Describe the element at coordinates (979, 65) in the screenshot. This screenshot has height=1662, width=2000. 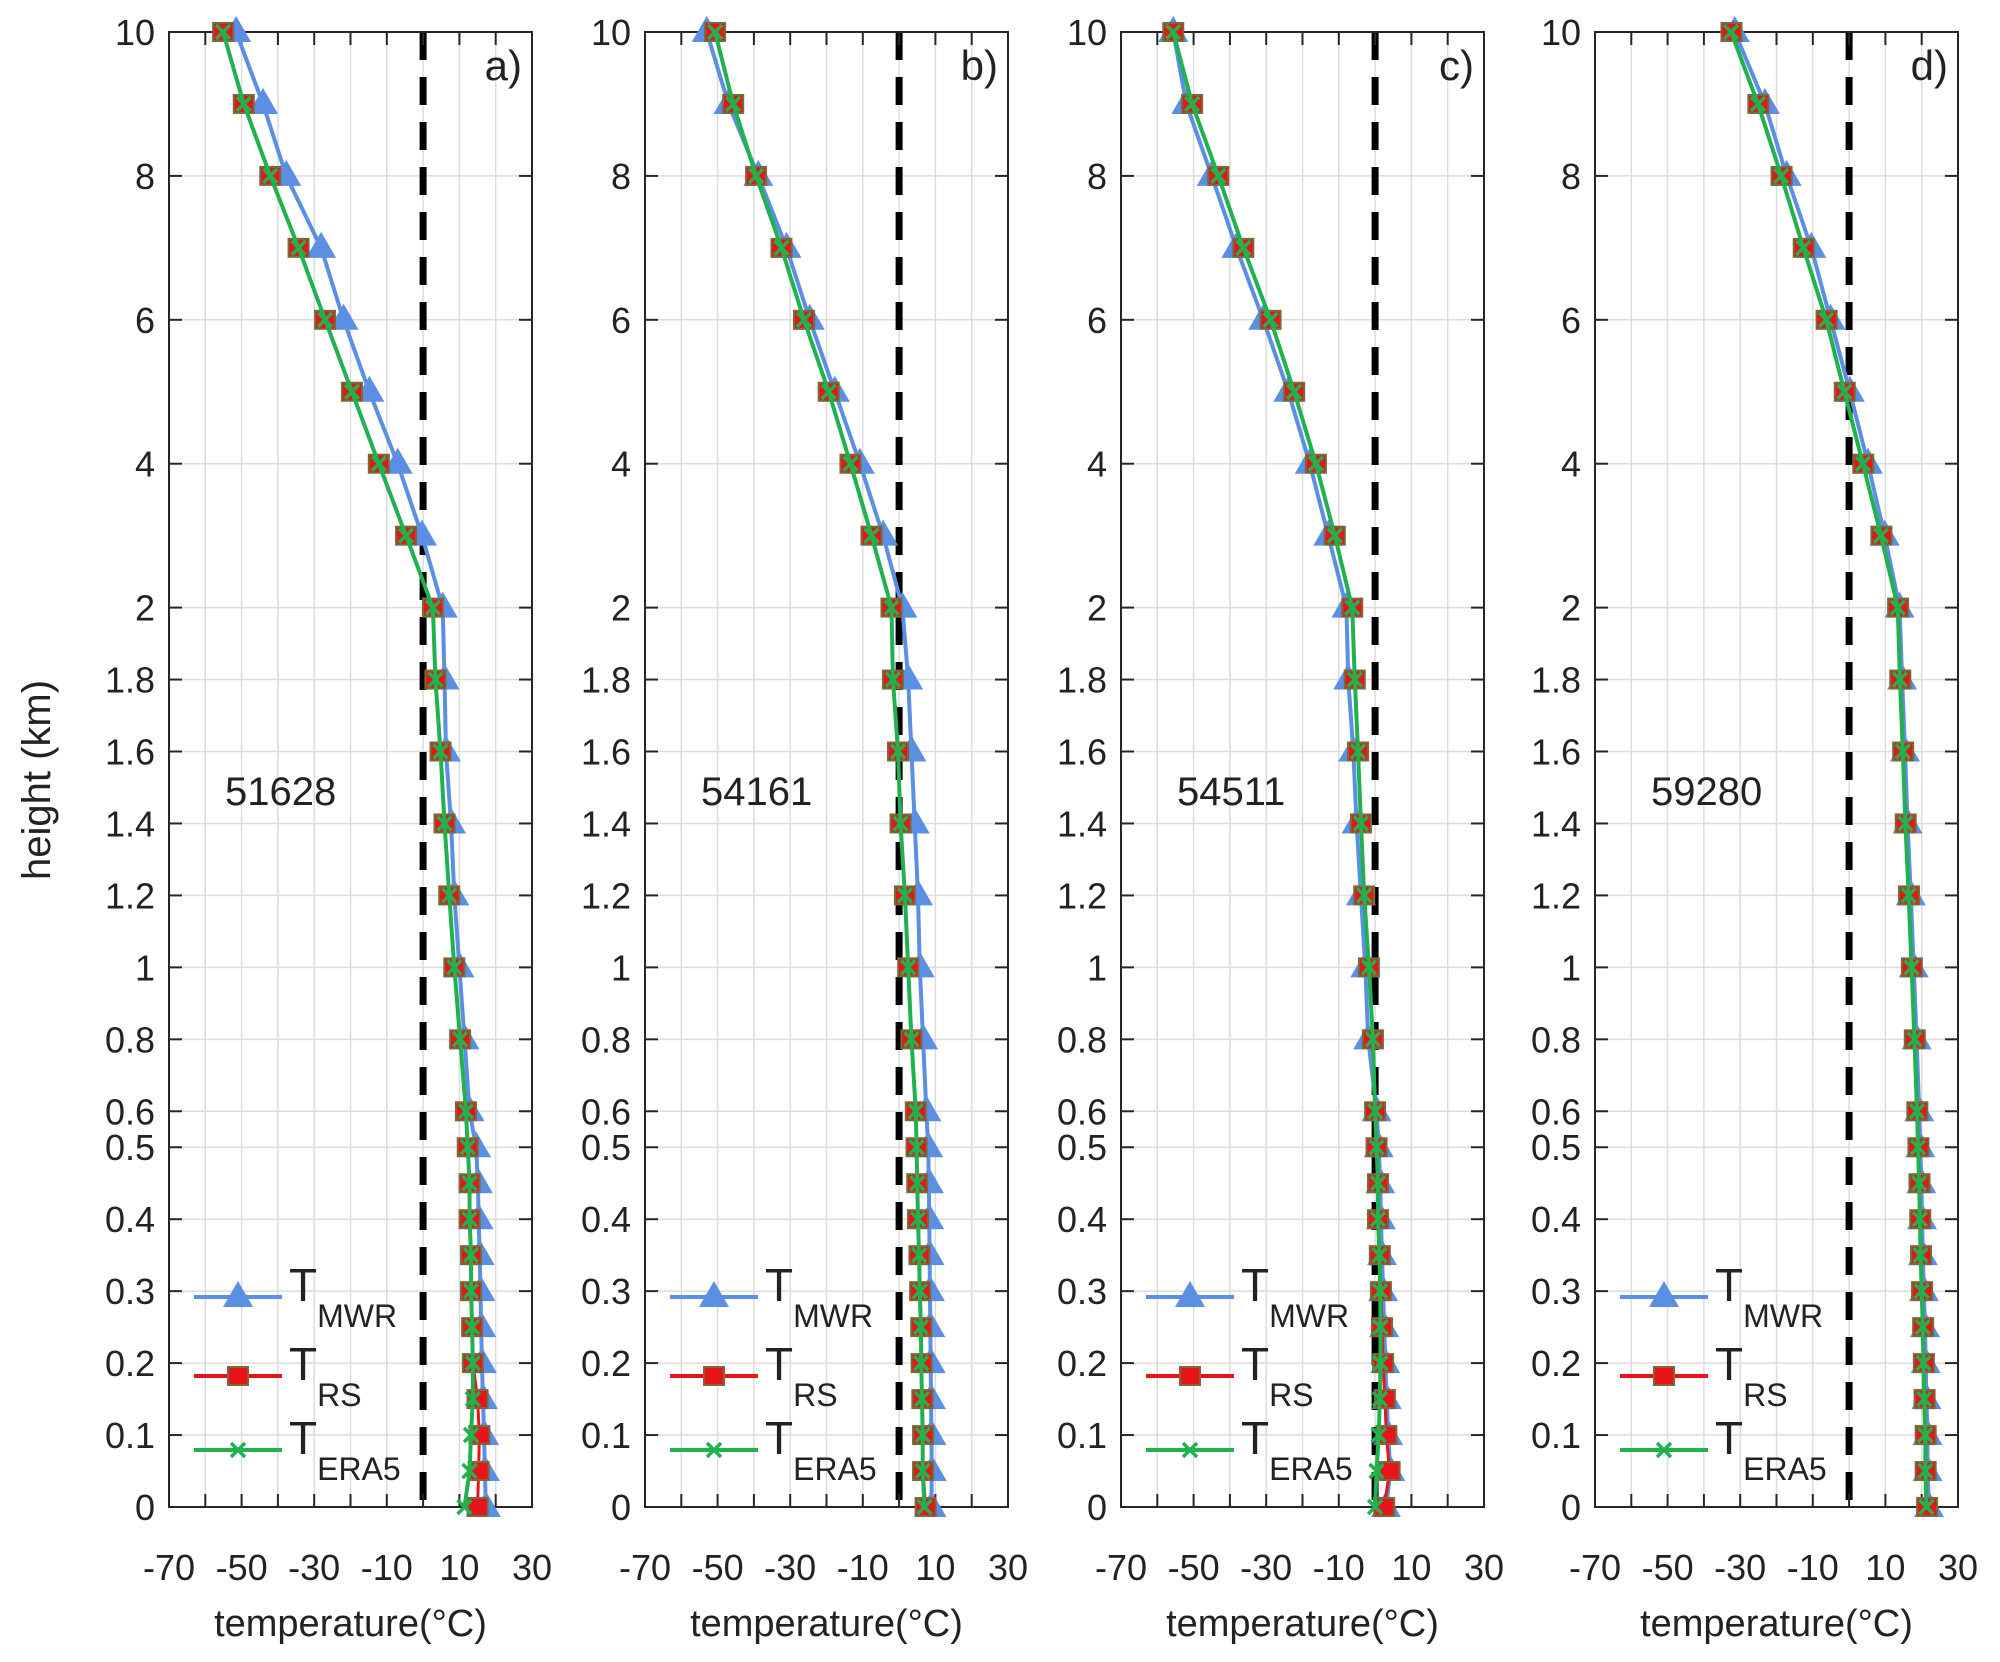
I see `panel-letter: b)` at that location.